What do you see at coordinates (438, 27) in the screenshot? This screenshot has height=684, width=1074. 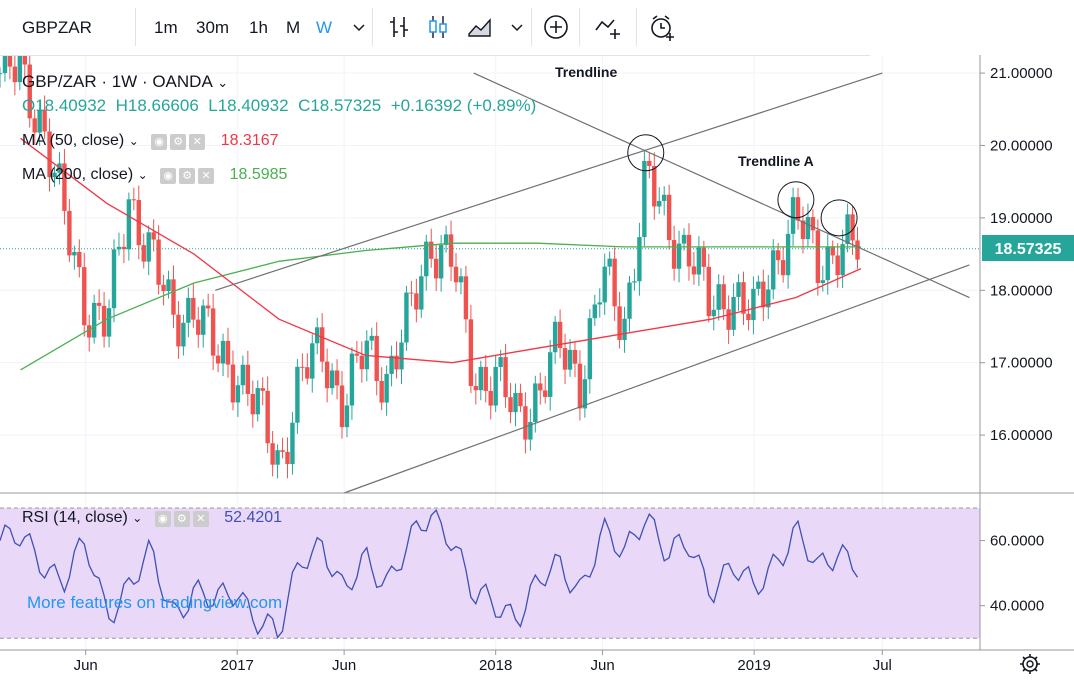 I see `candles-icon` at bounding box center [438, 27].